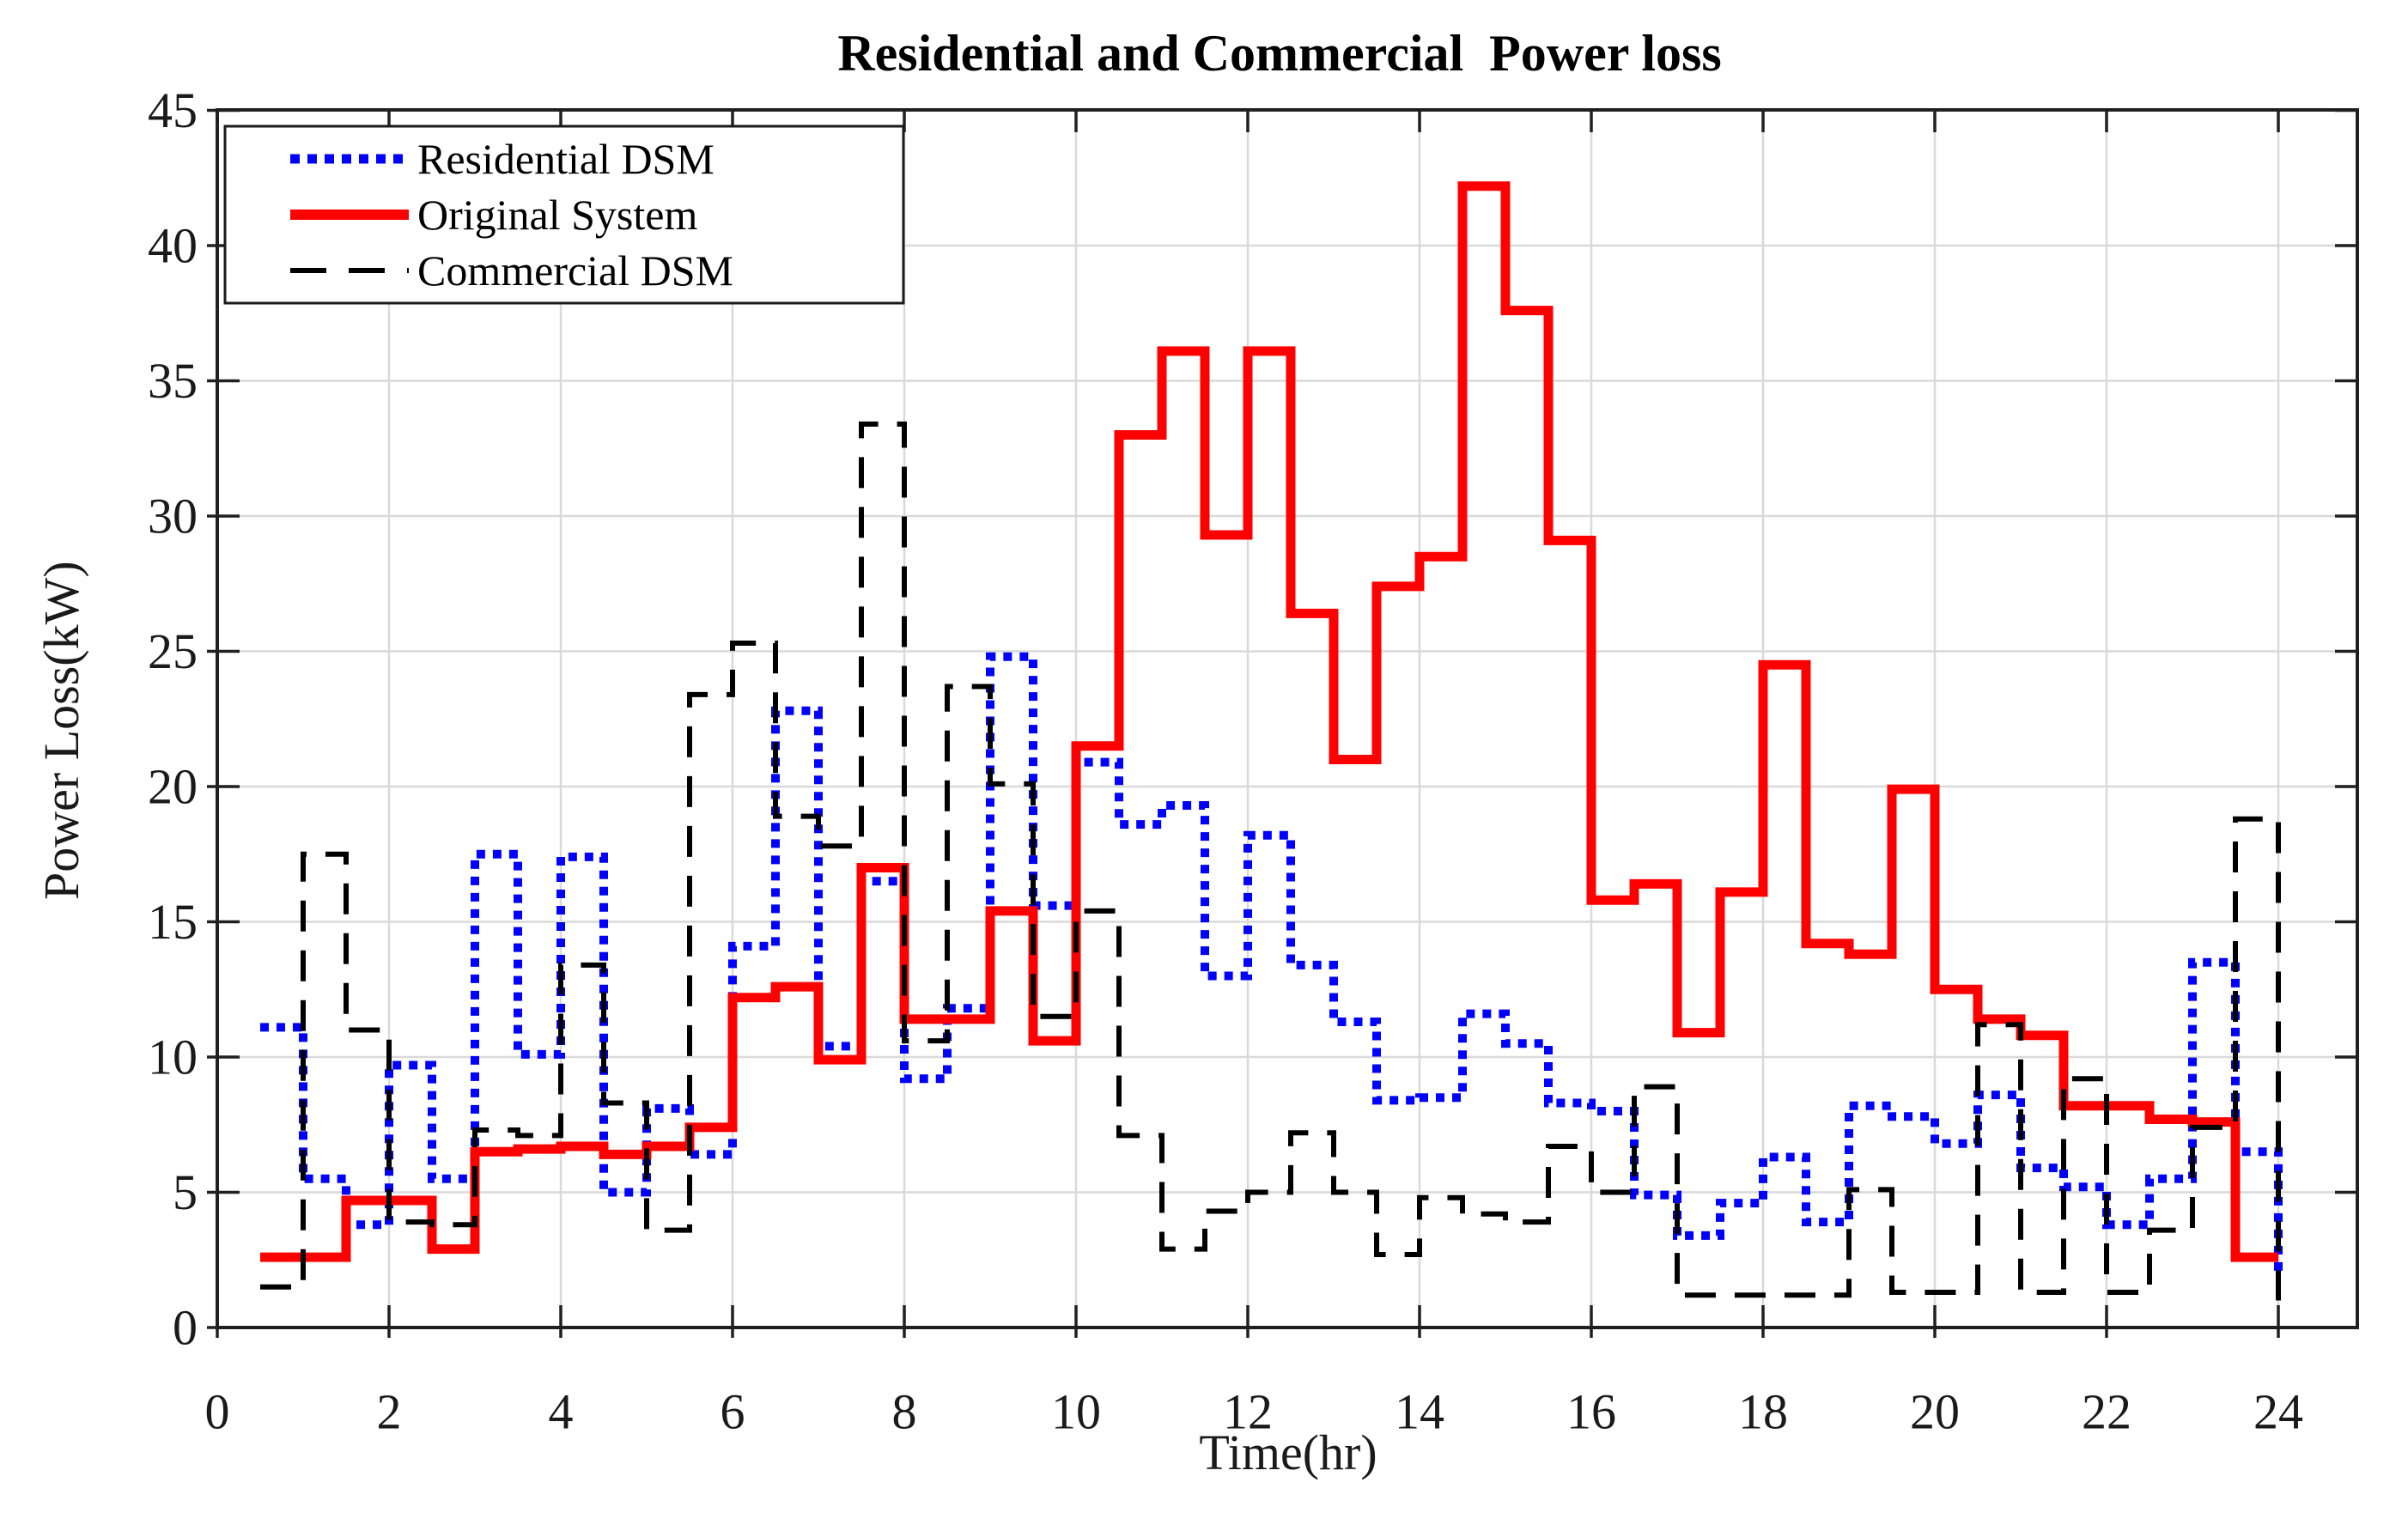 The height and width of the screenshot is (1513, 2408). Describe the element at coordinates (1076, 1412) in the screenshot. I see `x-tick-label: 10` at that location.